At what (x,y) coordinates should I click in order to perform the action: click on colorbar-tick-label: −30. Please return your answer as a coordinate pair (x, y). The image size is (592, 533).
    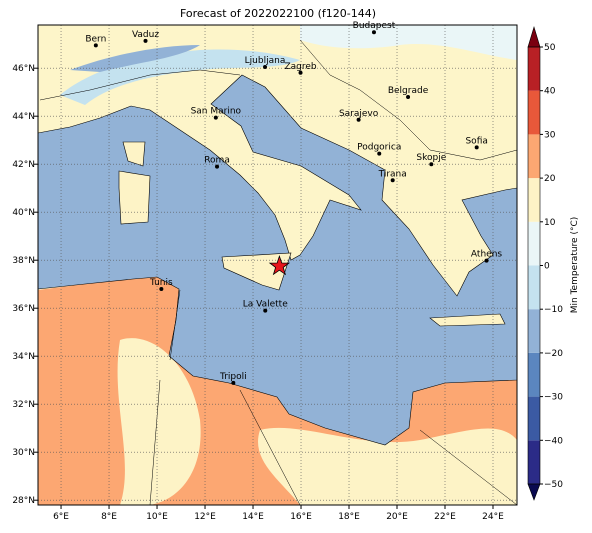
    Looking at the image, I should click on (553, 398).